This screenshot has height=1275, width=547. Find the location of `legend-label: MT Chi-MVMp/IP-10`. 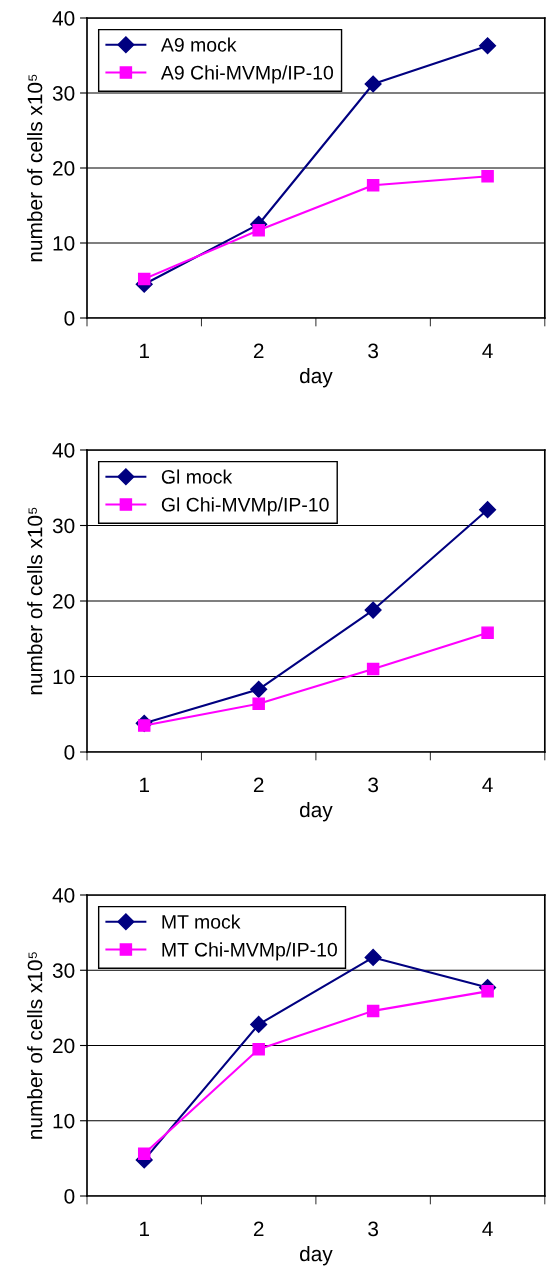

legend-label: MT Chi-MVMp/IP-10 is located at coordinates (249, 951).